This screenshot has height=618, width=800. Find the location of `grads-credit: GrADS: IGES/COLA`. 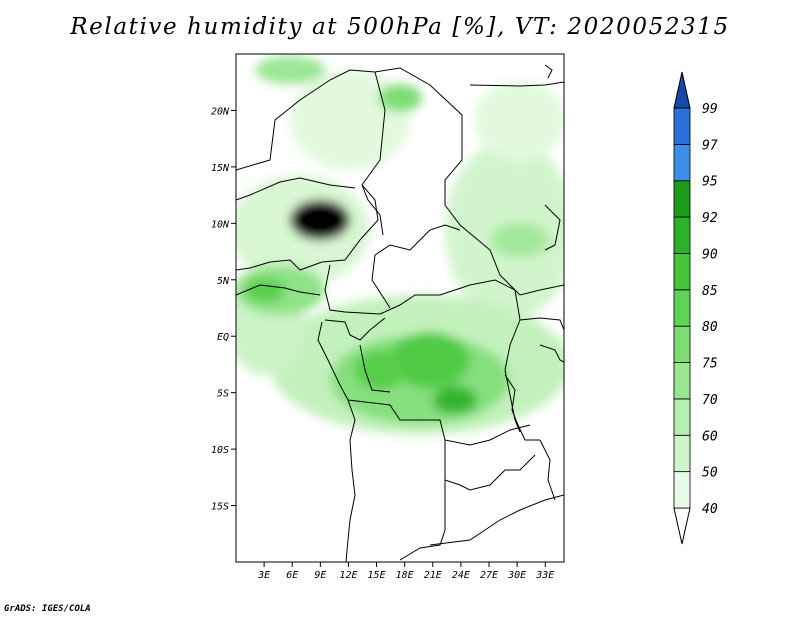

grads-credit: GrADS: IGES/COLA is located at coordinates (47, 609).